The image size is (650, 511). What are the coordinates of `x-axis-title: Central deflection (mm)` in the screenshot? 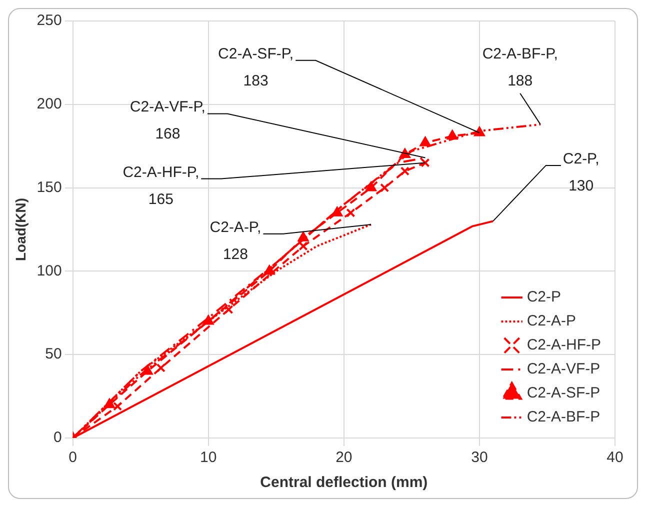 It's located at (344, 483).